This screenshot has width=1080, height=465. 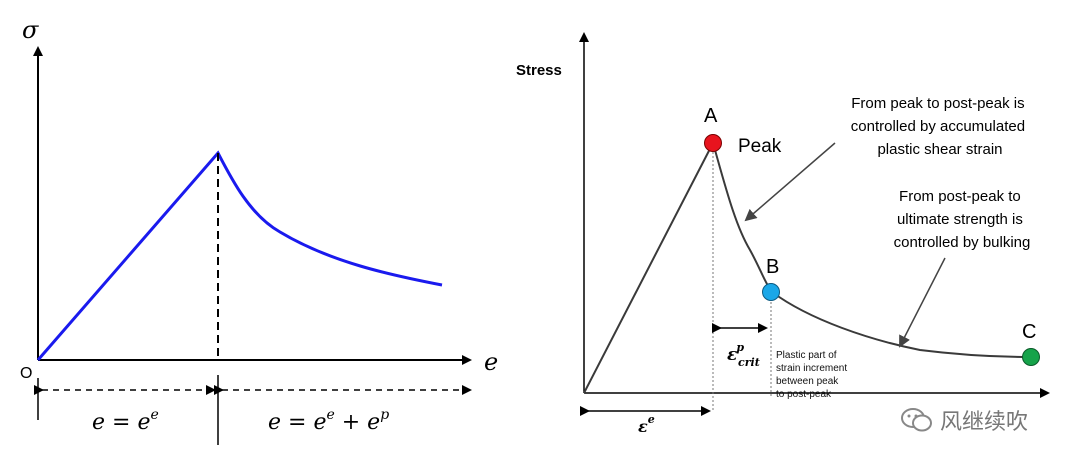 What do you see at coordinates (328, 421) in the screenshot?
I see `total-strain-formula: e = ee + ep` at bounding box center [328, 421].